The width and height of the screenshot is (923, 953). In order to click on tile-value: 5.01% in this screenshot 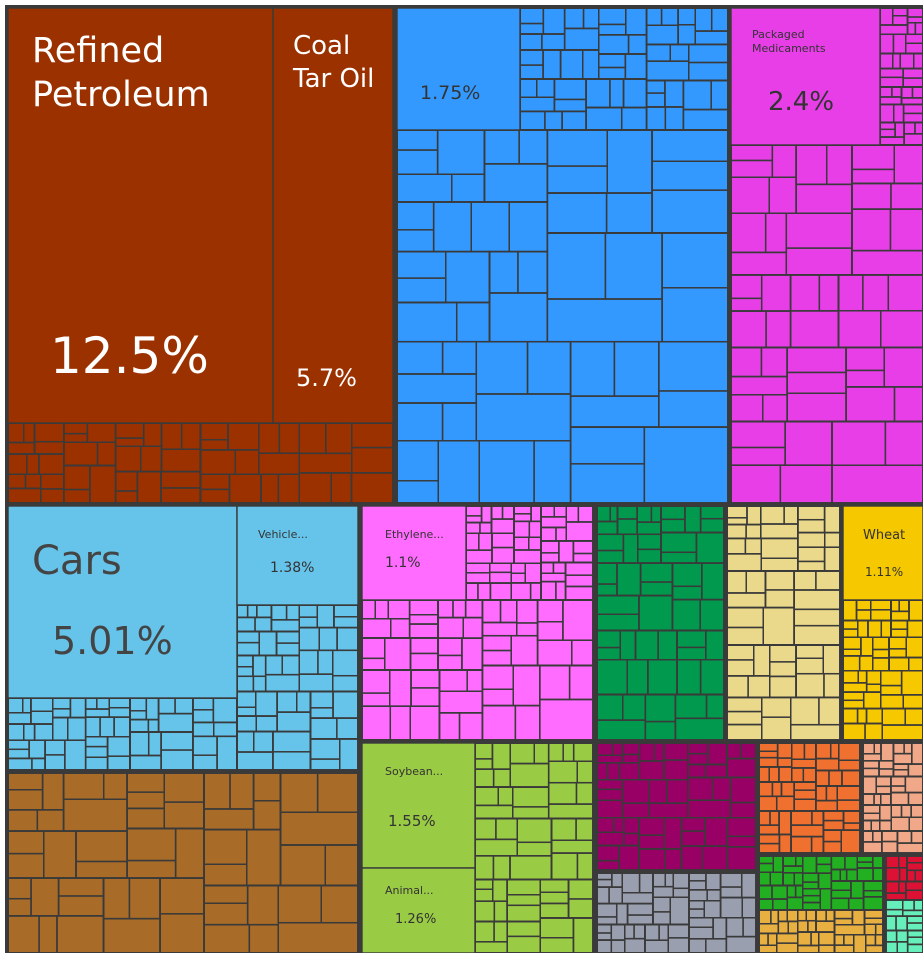, I will do `click(112, 641)`.